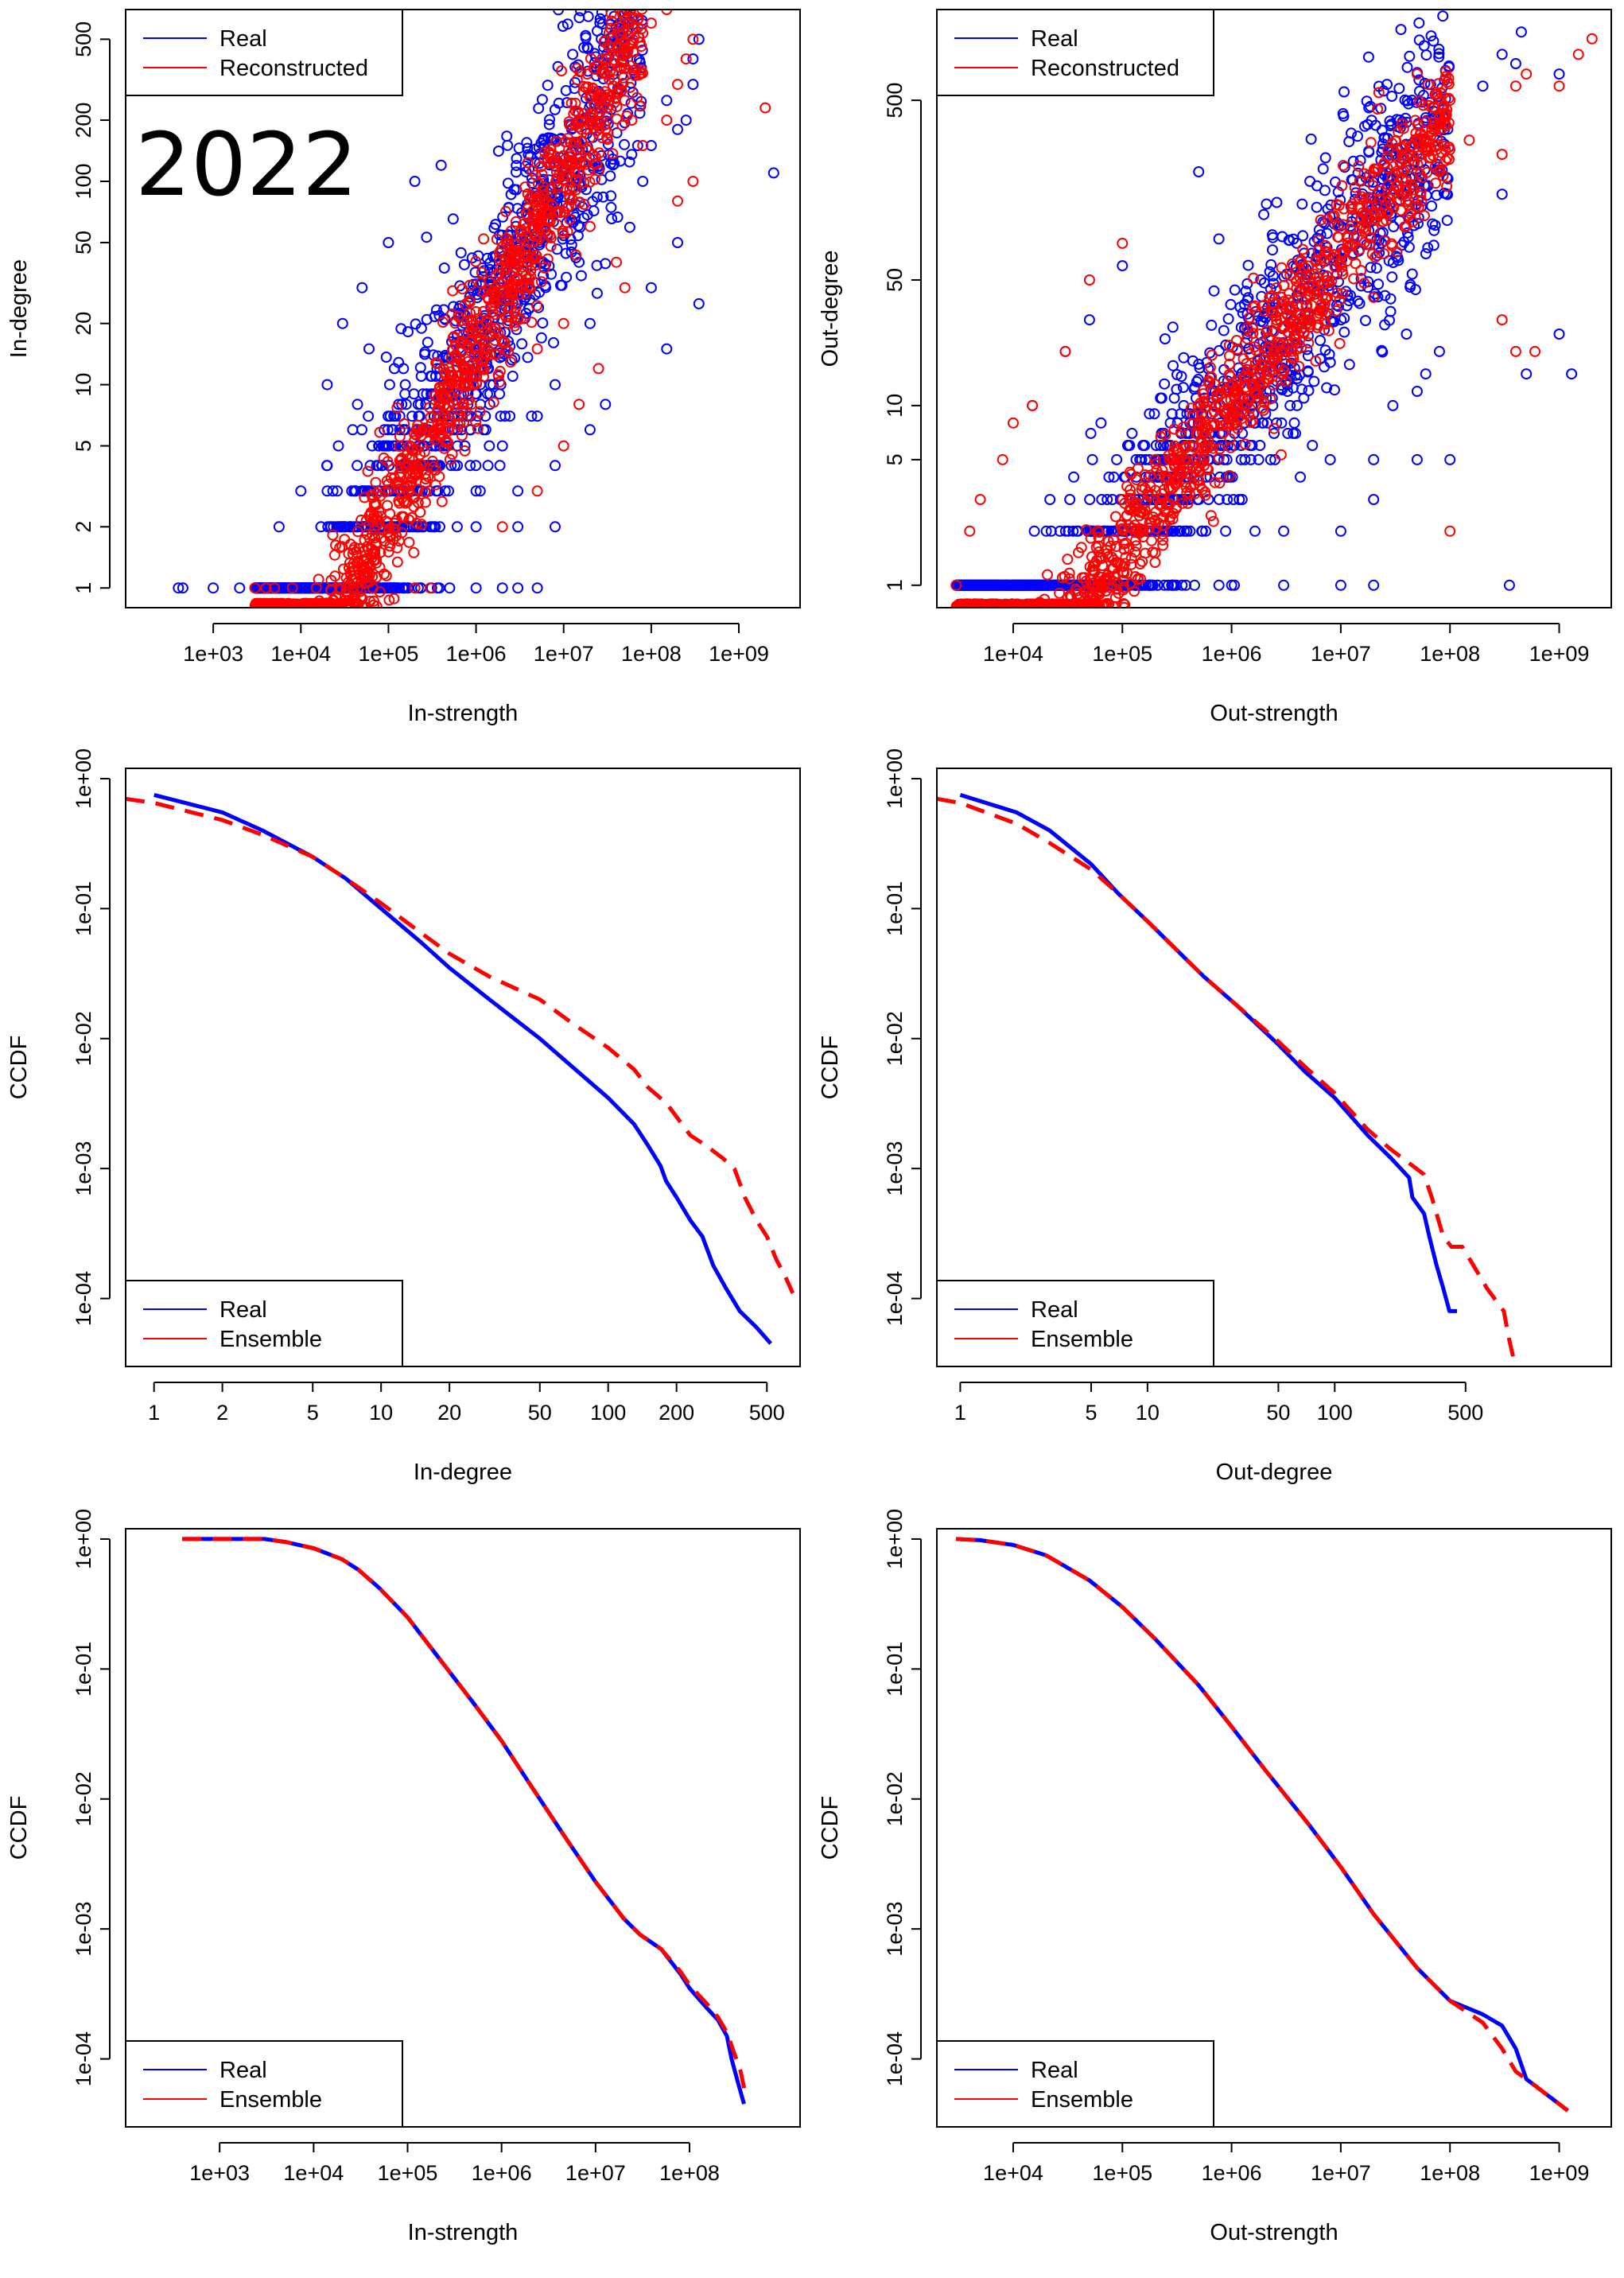  I want to click on plot-area, so click(476, 309).